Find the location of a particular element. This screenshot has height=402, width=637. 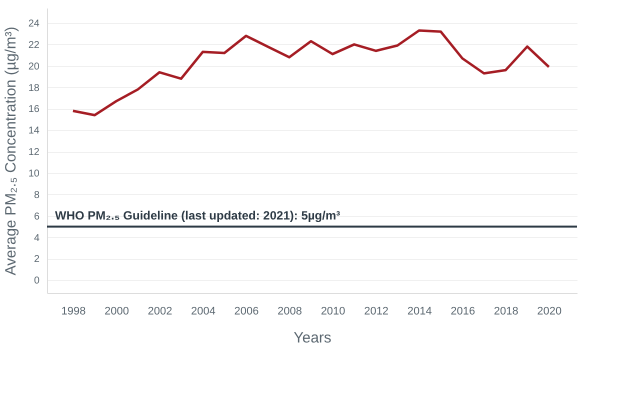

x-tick-label: 2014 is located at coordinates (419, 312).